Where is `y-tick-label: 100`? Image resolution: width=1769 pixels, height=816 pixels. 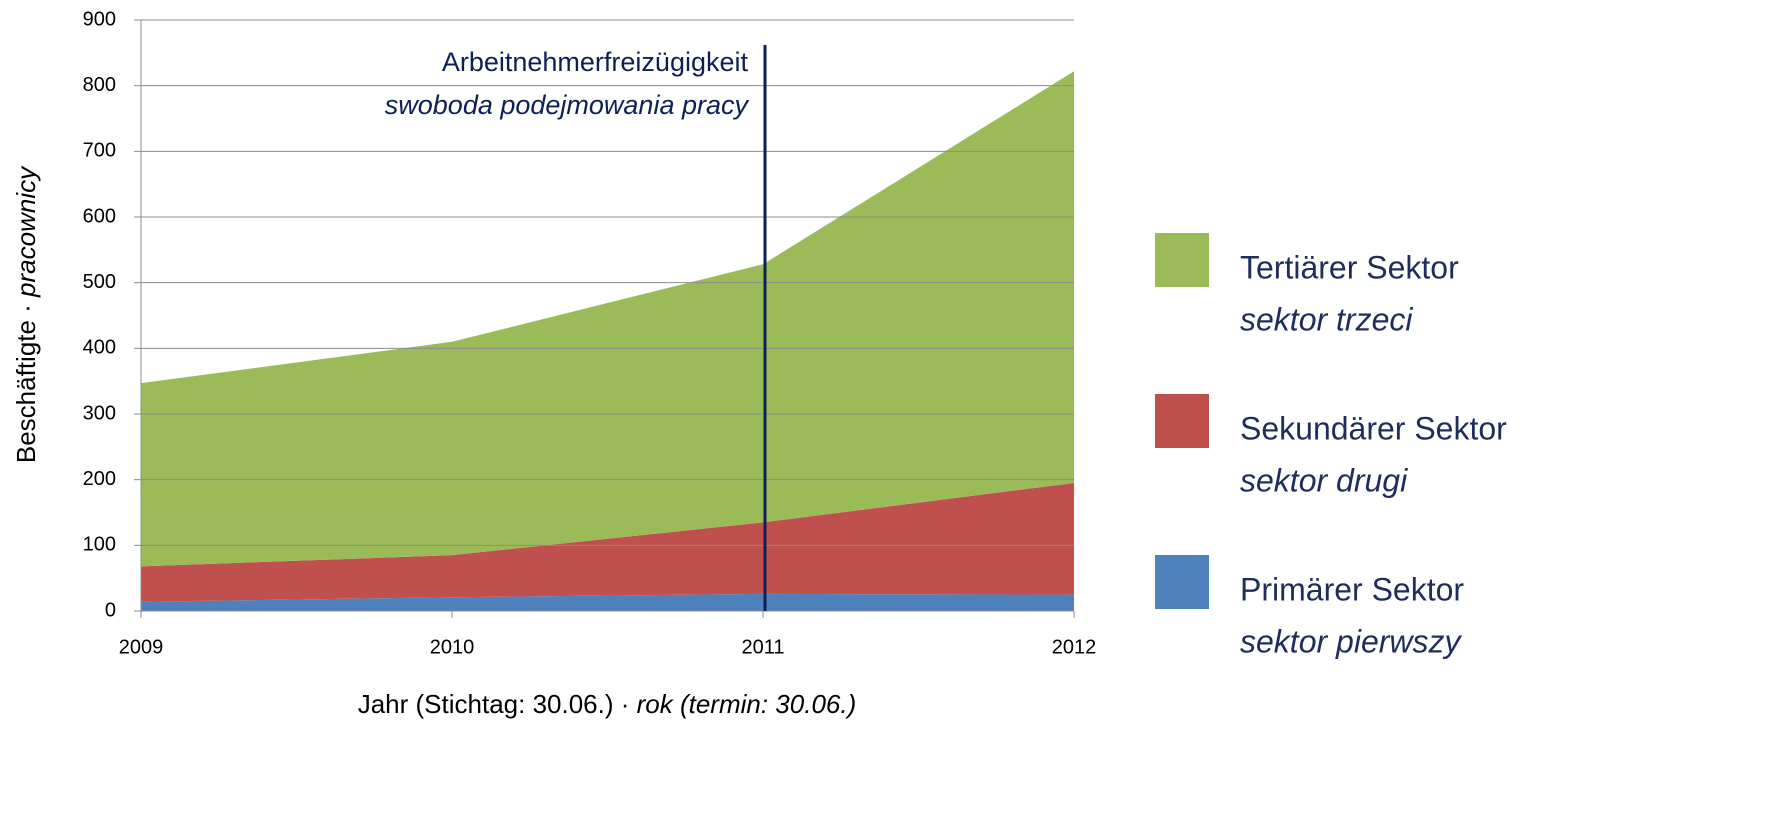
y-tick-label: 100 is located at coordinates (99, 545).